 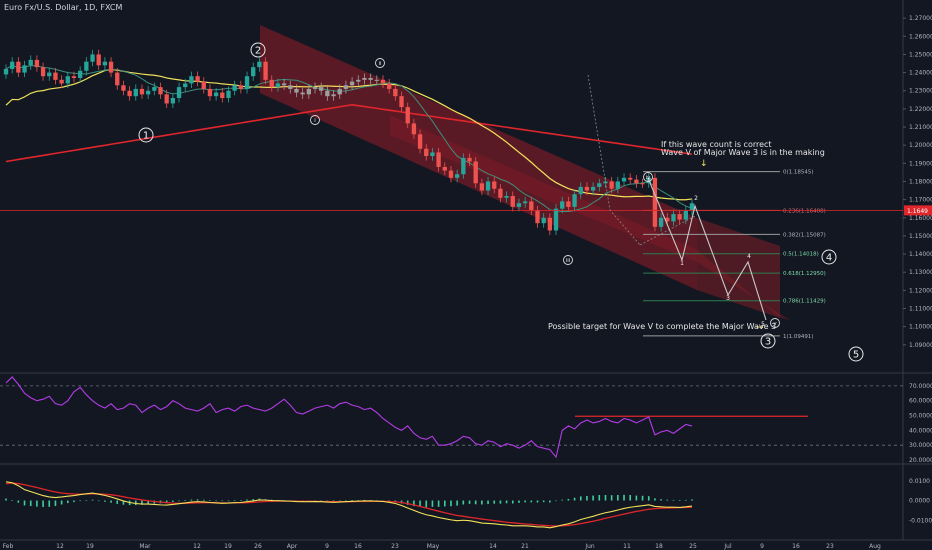 I want to click on time-tick-label: 9, so click(x=327, y=546).